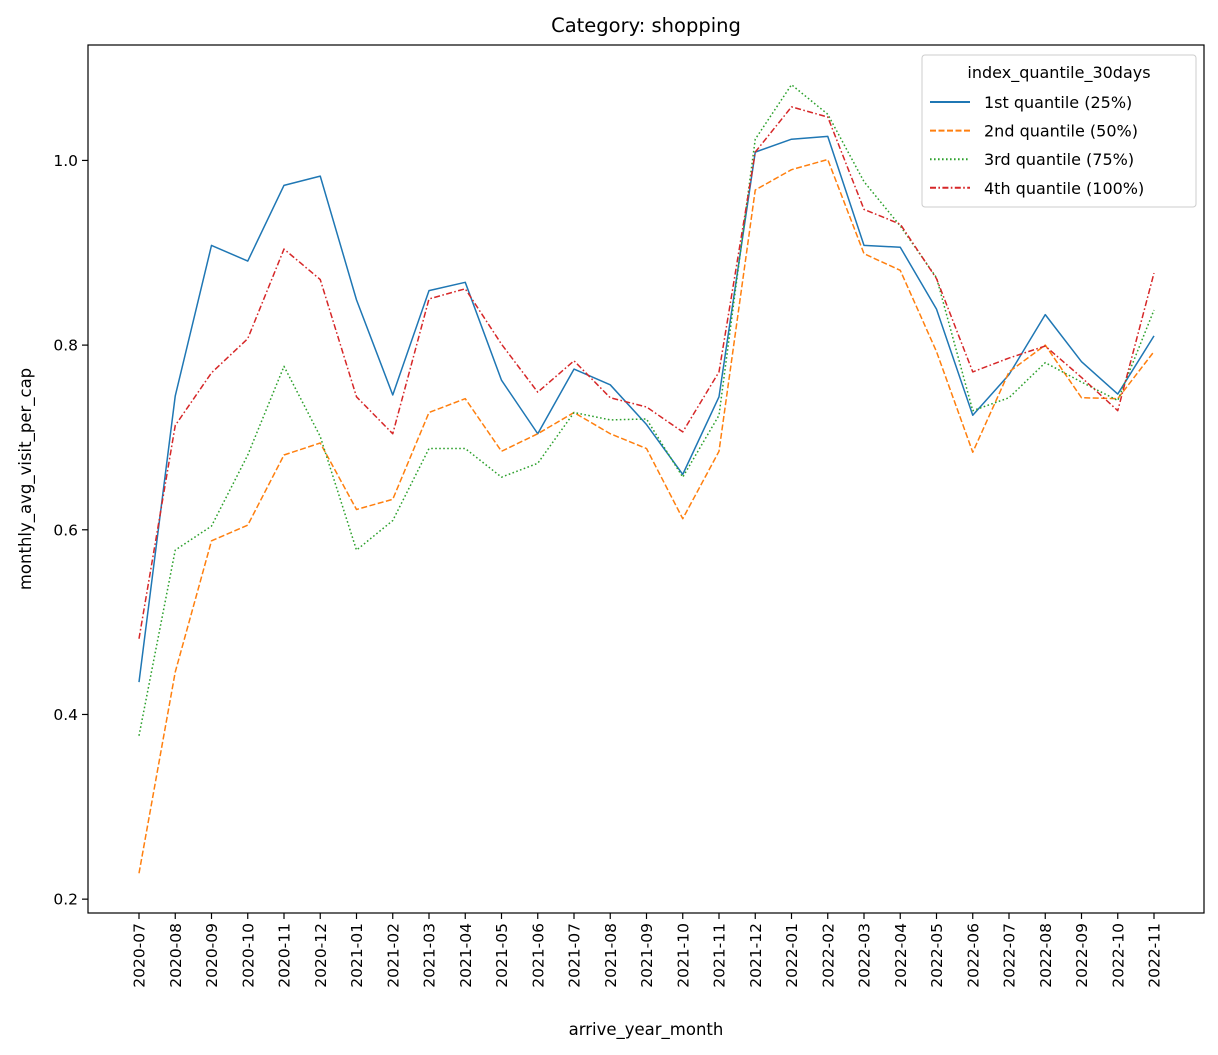 The width and height of the screenshot is (1218, 1055). Describe the element at coordinates (720, 955) in the screenshot. I see `x-tick-label: 2021-11` at that location.